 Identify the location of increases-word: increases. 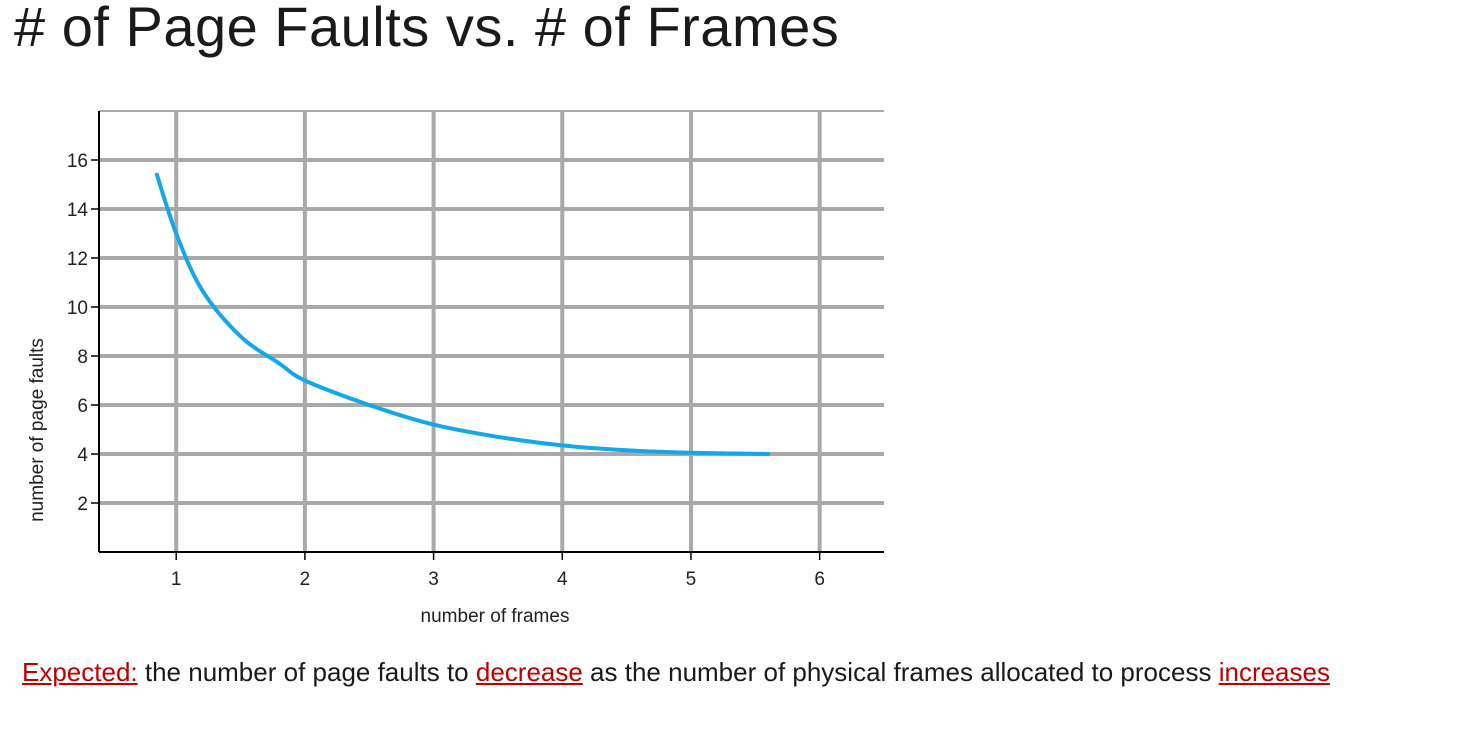
(1274, 672).